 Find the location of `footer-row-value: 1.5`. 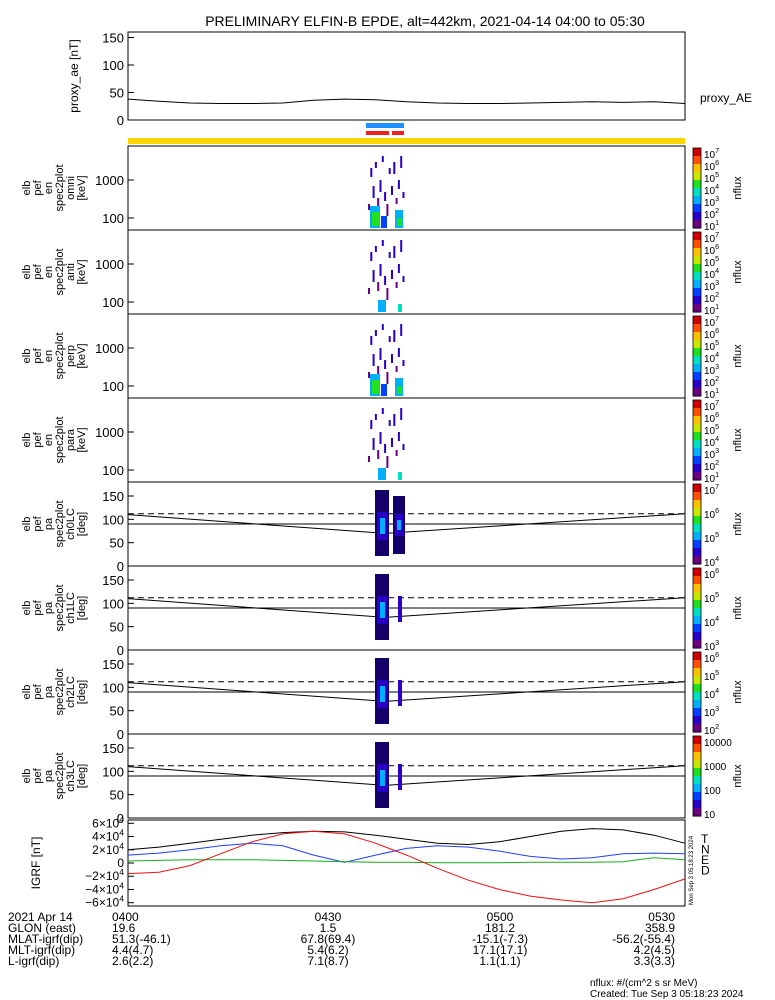

footer-row-value: 1.5 is located at coordinates (328, 928).